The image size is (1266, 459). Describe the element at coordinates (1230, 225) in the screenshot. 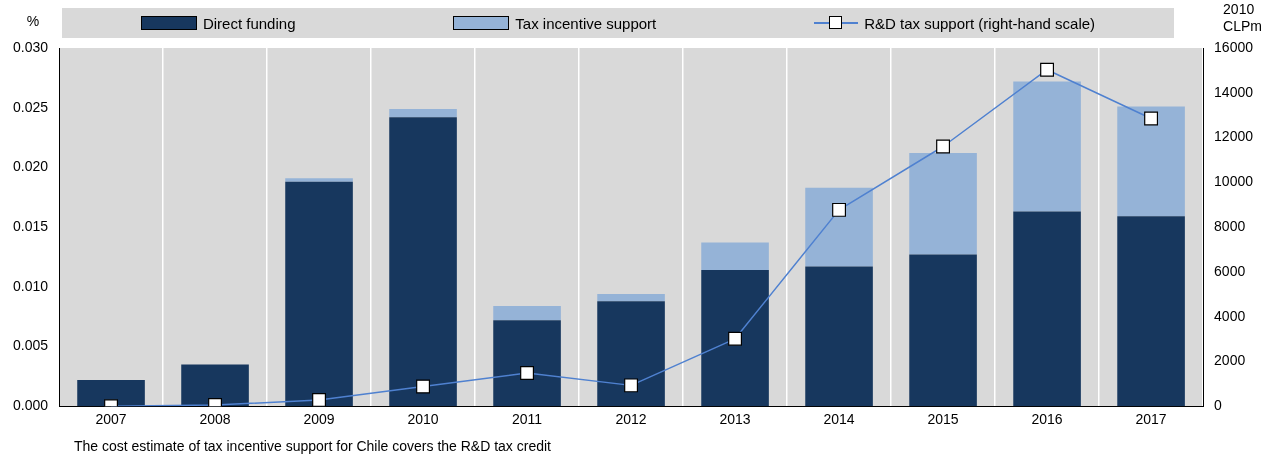

I see `y2-tick-label: 8000` at that location.